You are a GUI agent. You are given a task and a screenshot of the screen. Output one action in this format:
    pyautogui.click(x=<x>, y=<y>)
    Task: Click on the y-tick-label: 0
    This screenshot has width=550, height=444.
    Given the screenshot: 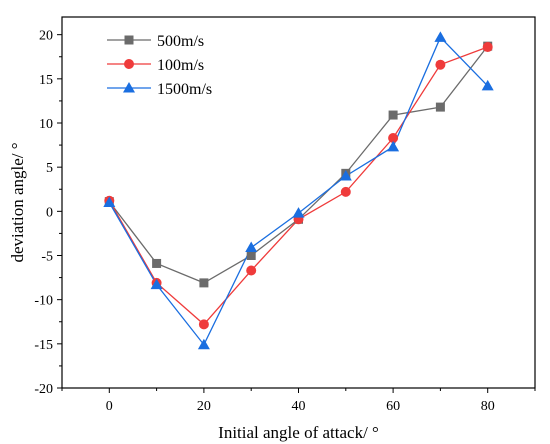 What is the action you would take?
    pyautogui.click(x=49, y=212)
    